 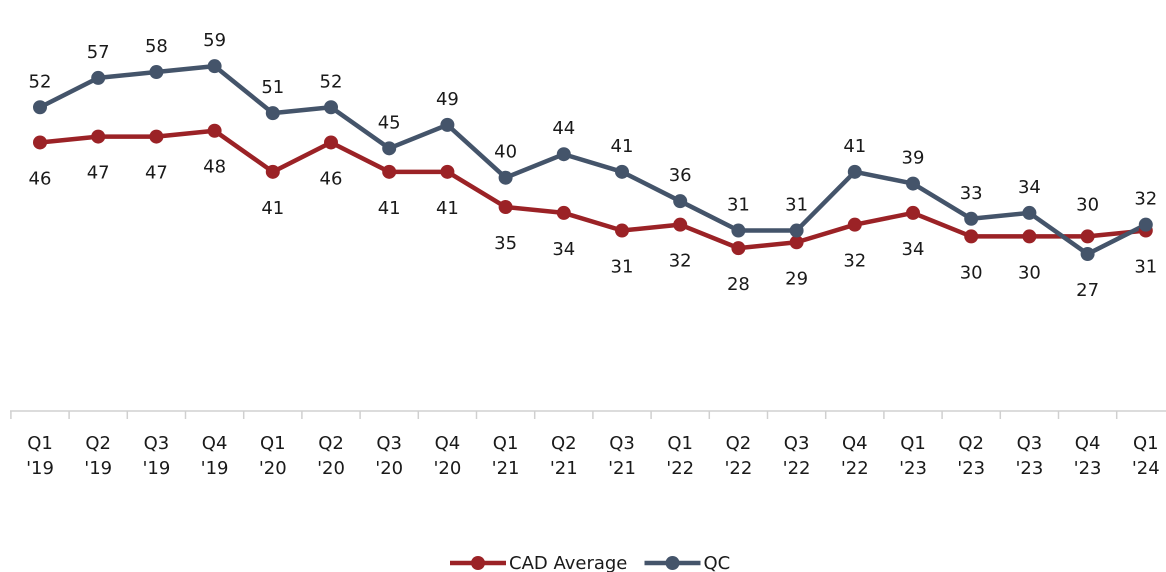 What do you see at coordinates (505, 243) in the screenshot?
I see `cad-average-data-label: 35` at bounding box center [505, 243].